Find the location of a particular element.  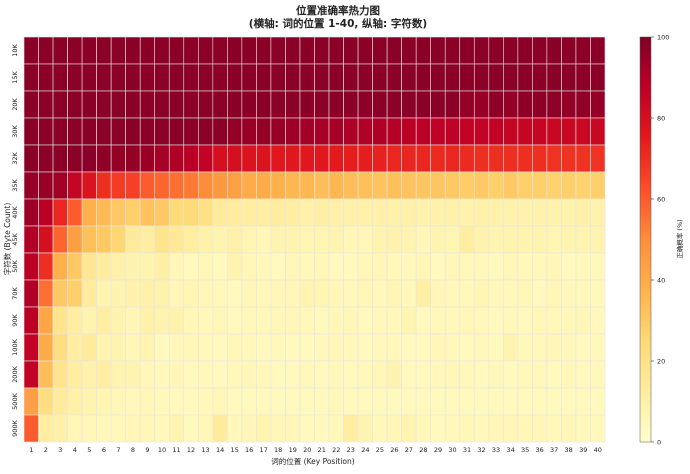

y-tick-label: 900K is located at coordinates (15, 427).